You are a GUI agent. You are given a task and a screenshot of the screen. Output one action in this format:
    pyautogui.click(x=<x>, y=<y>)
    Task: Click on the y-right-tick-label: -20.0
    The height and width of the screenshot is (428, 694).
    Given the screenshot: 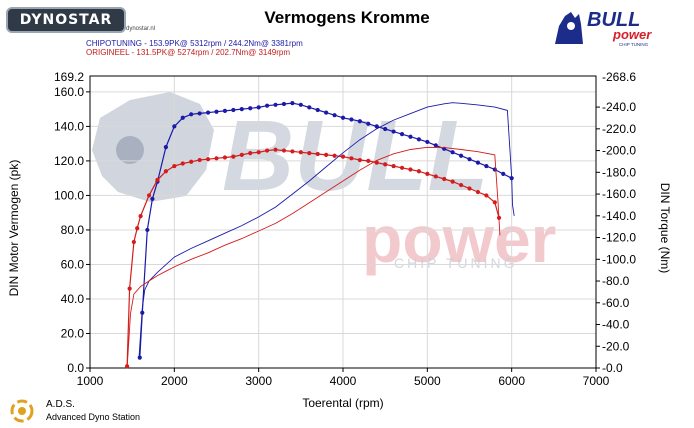 What is the action you would take?
    pyautogui.click(x=616, y=346)
    